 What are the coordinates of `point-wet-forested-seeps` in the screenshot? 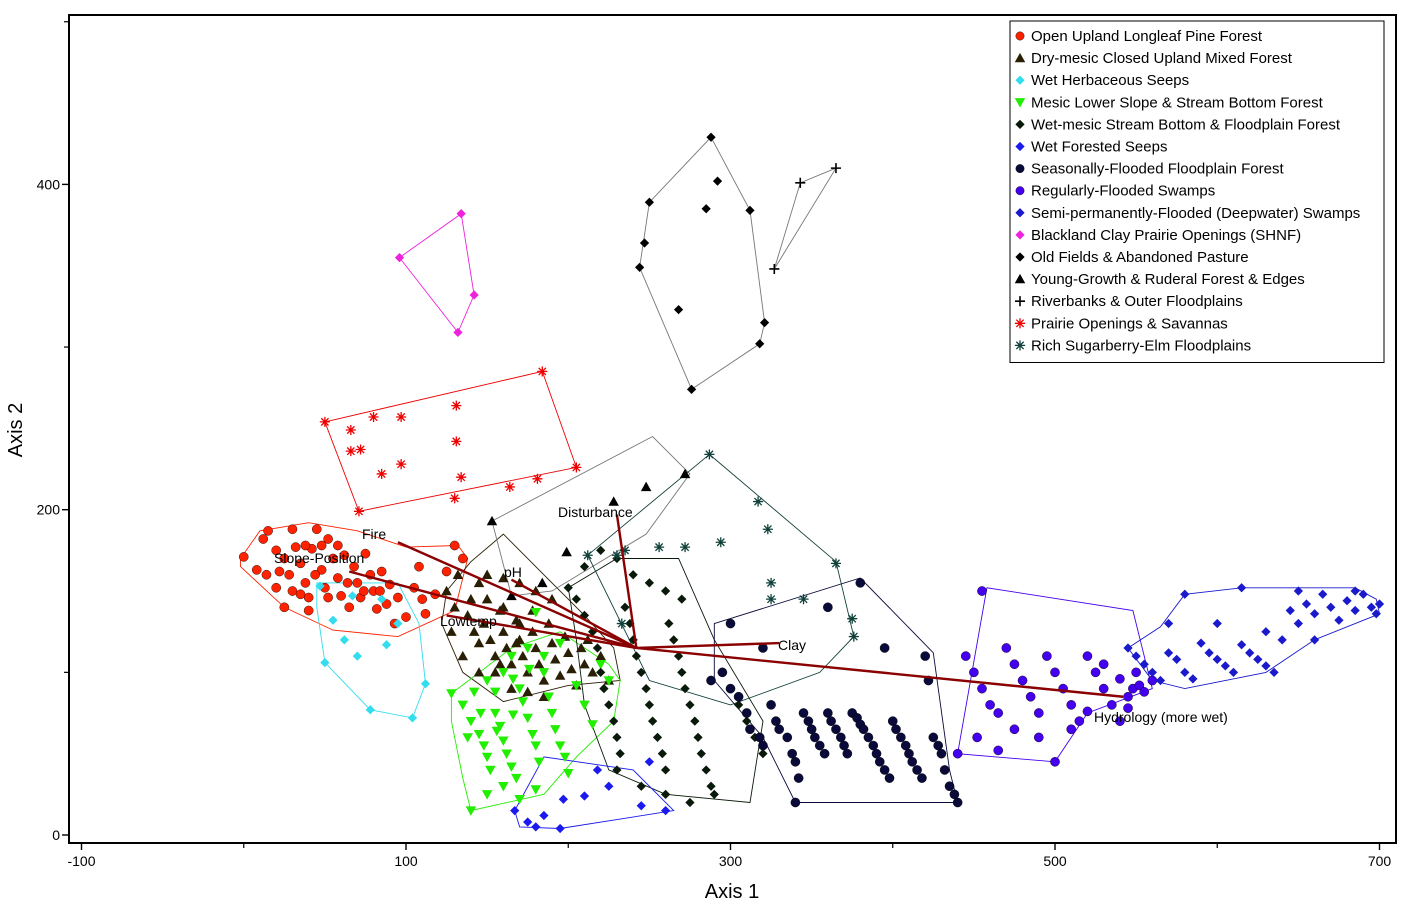 It's located at (584, 796).